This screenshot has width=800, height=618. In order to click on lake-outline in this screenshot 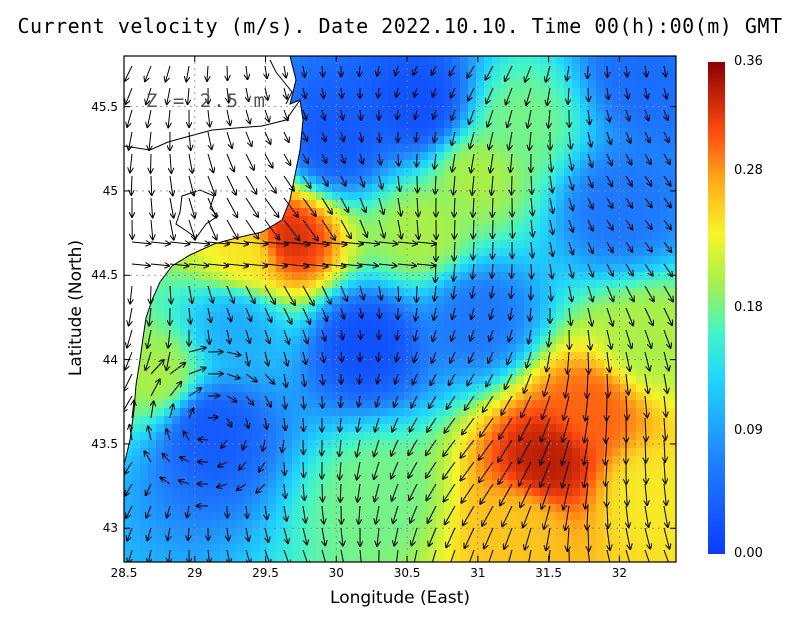, I will do `click(197, 214)`.